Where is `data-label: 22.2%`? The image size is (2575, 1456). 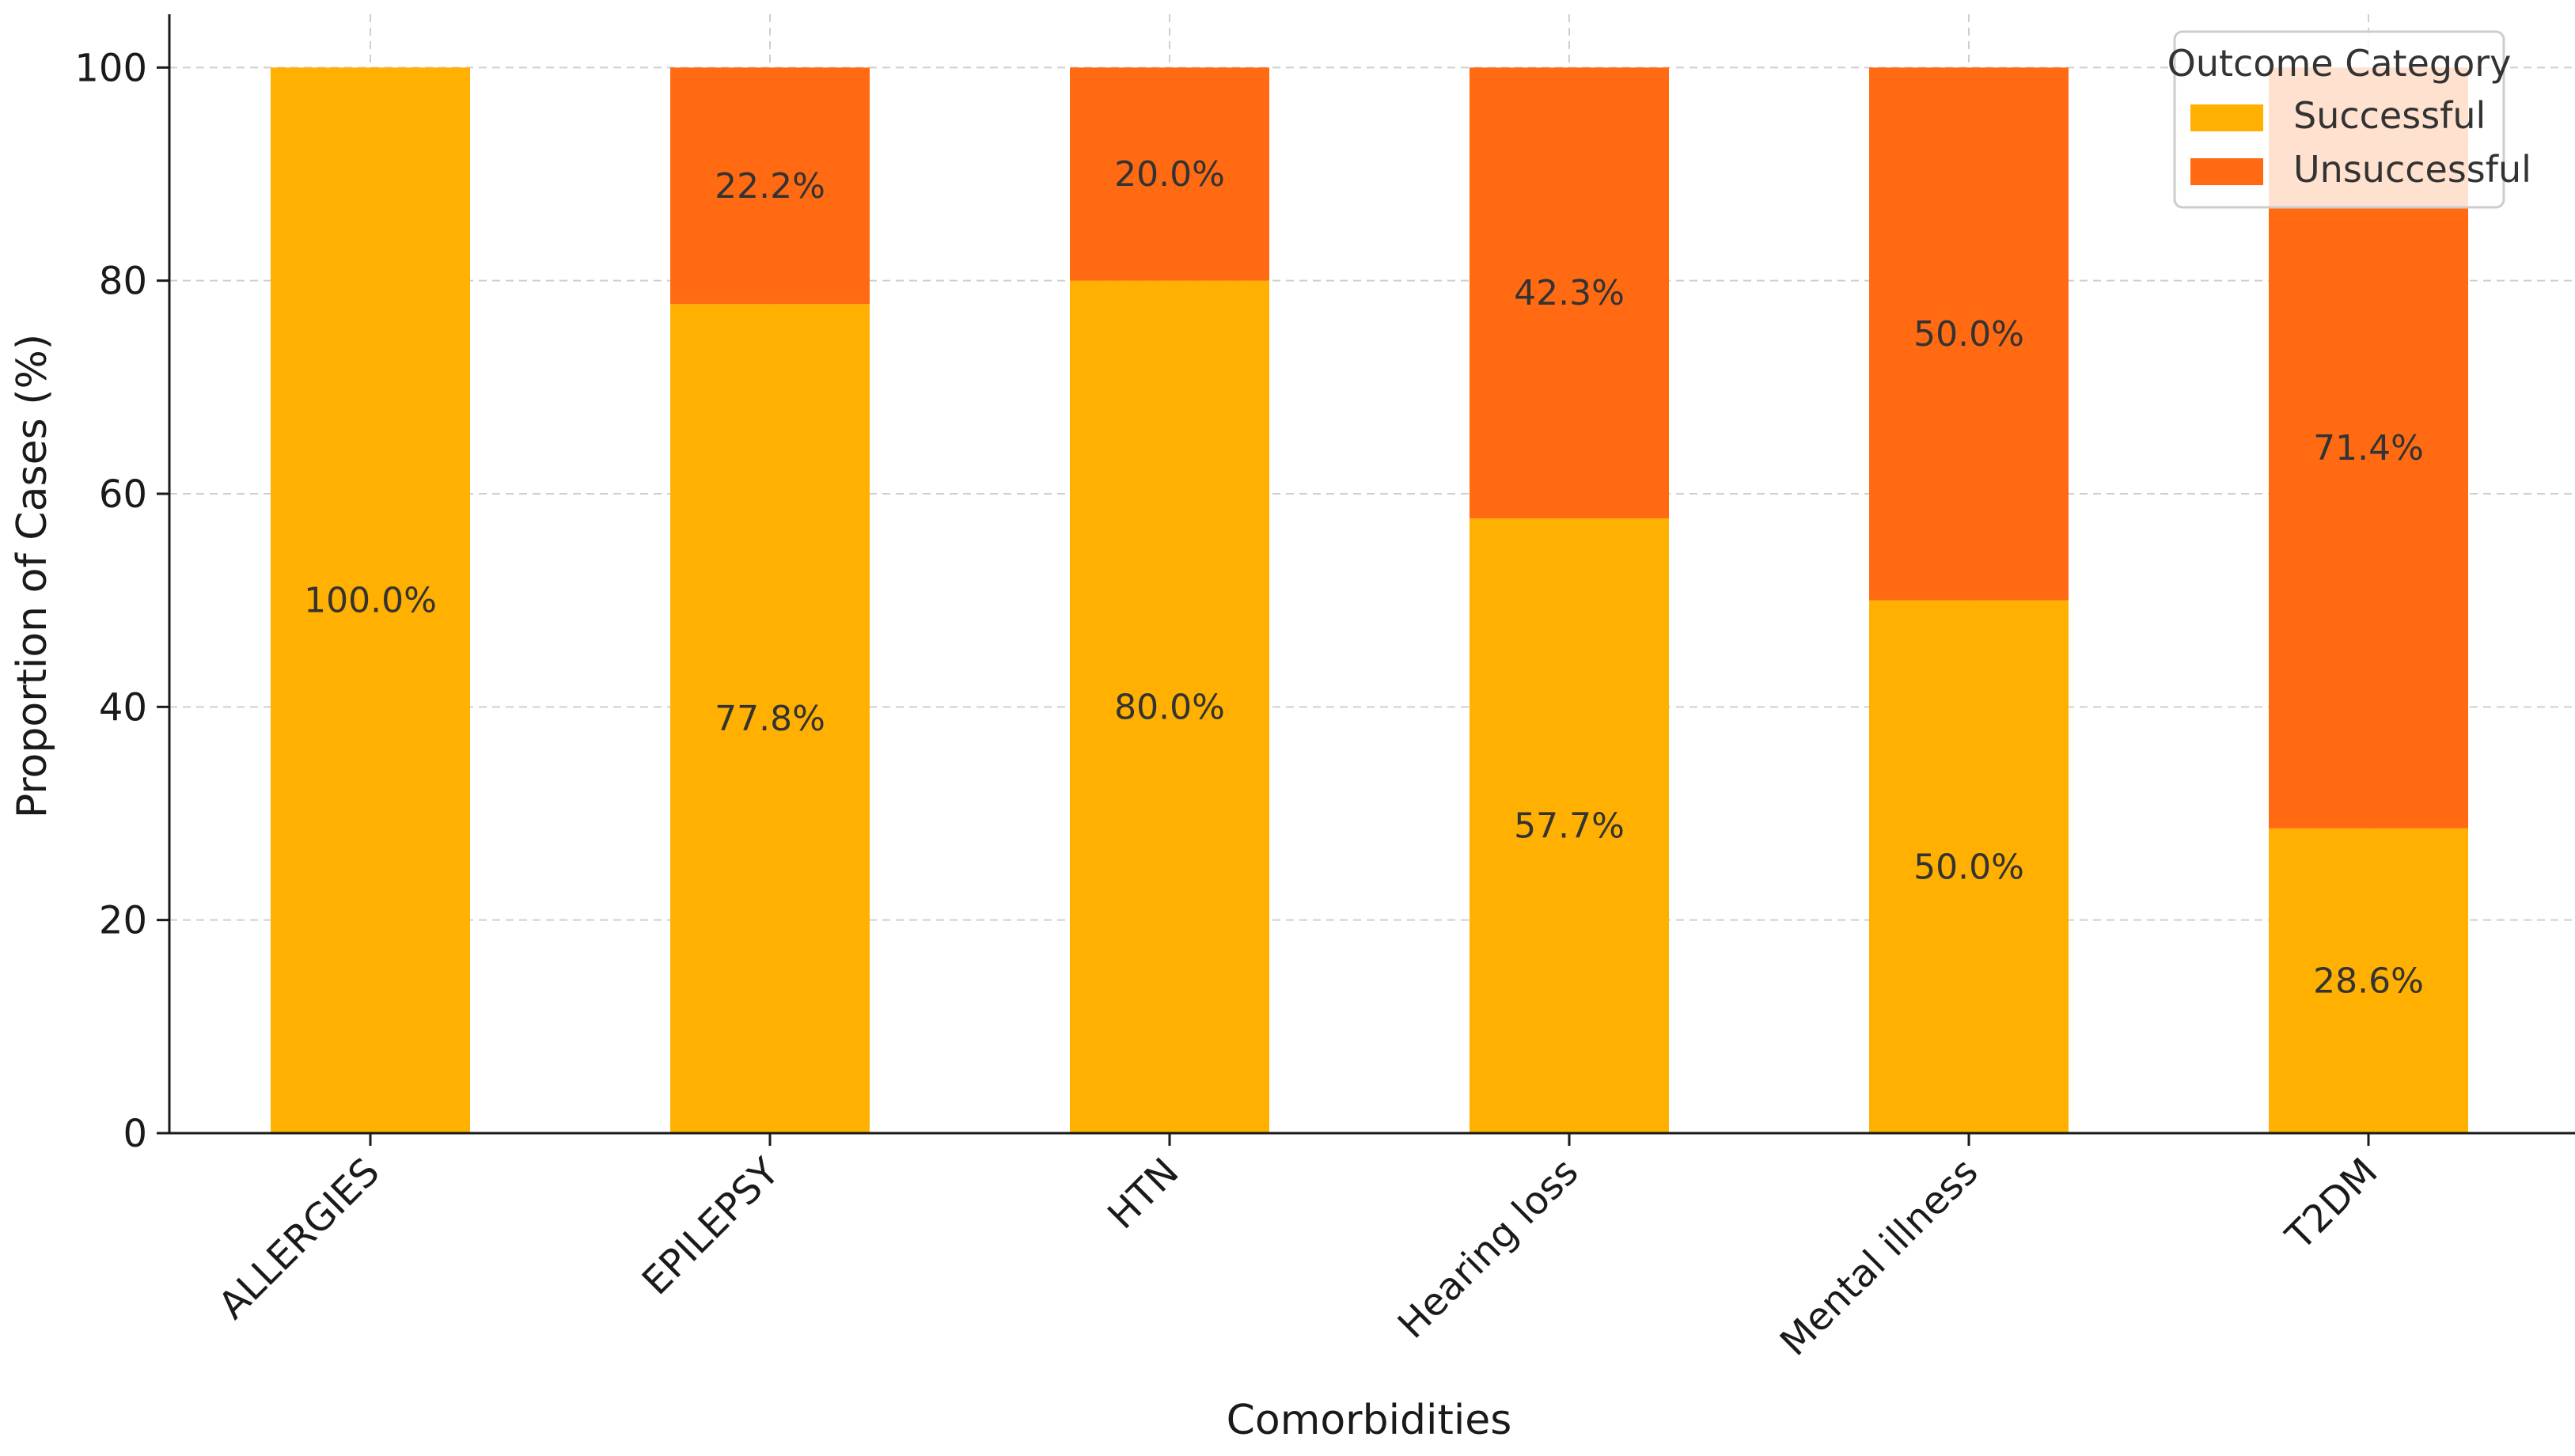
data-label: 22.2% is located at coordinates (770, 186).